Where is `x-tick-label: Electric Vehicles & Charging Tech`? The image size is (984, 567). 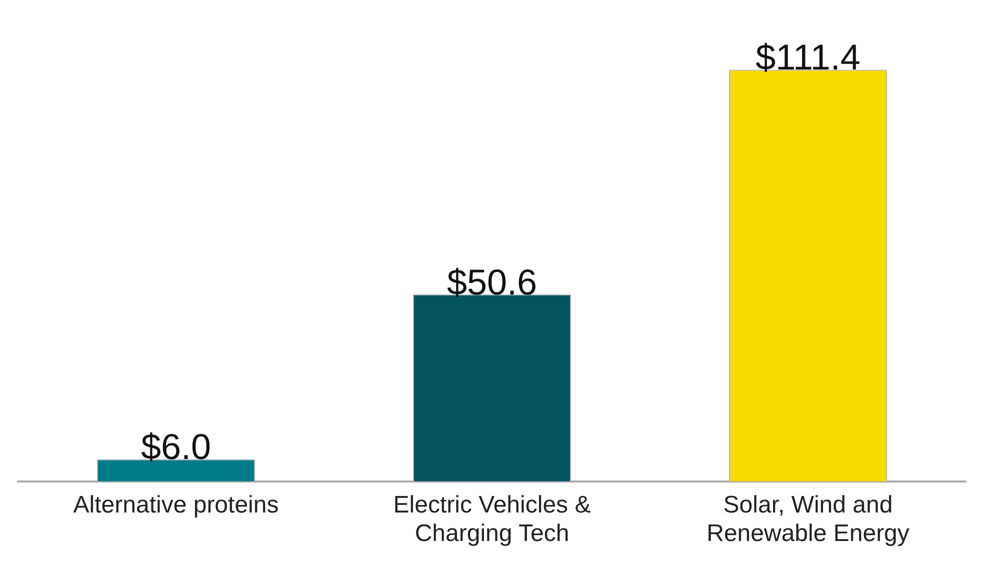
x-tick-label: Electric Vehicles & Charging Tech is located at coordinates (492, 519).